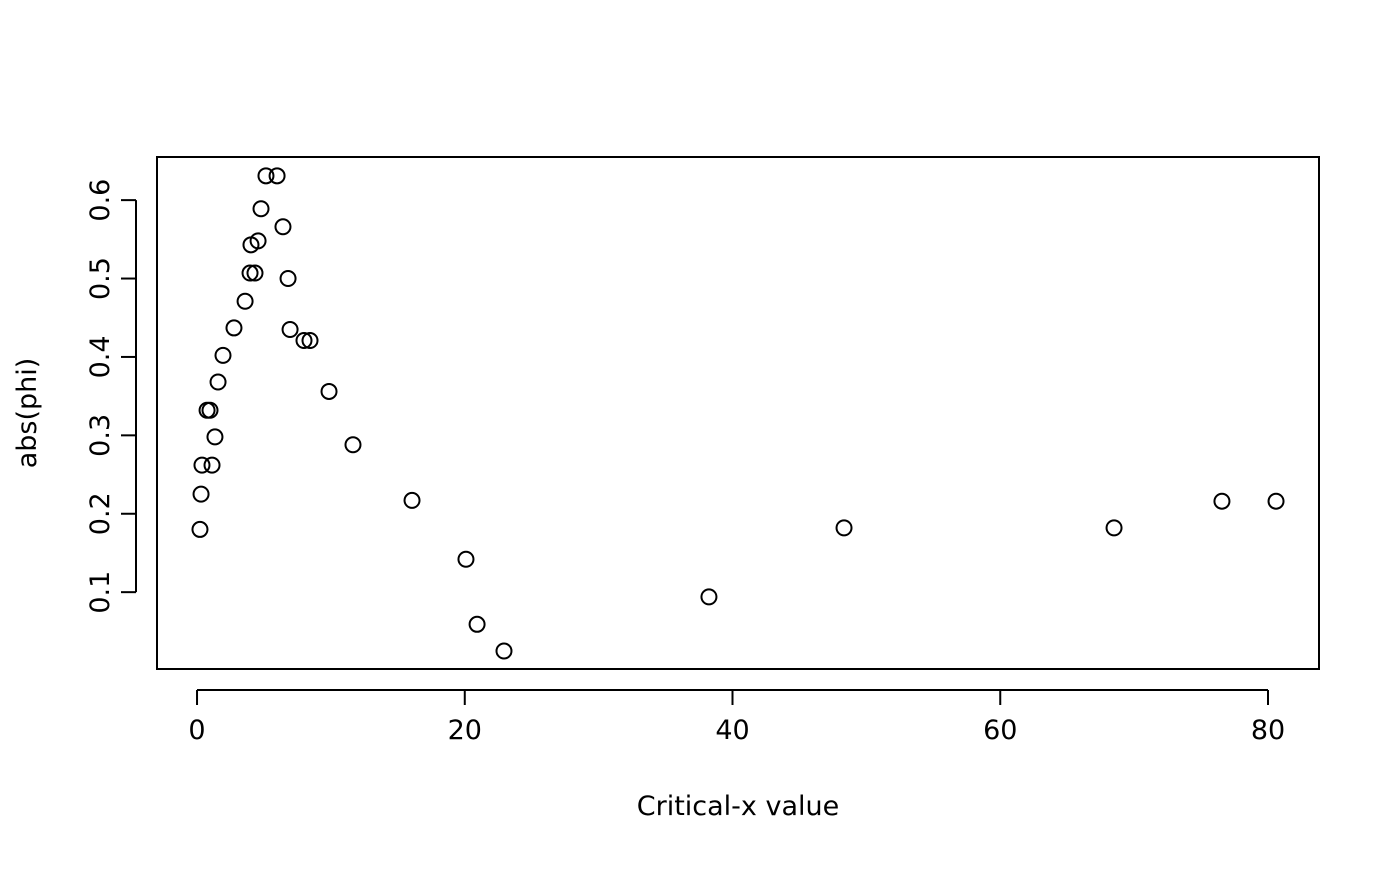 The image size is (1400, 870). What do you see at coordinates (738, 806) in the screenshot?
I see `x-axis-label: Critical-x value` at bounding box center [738, 806].